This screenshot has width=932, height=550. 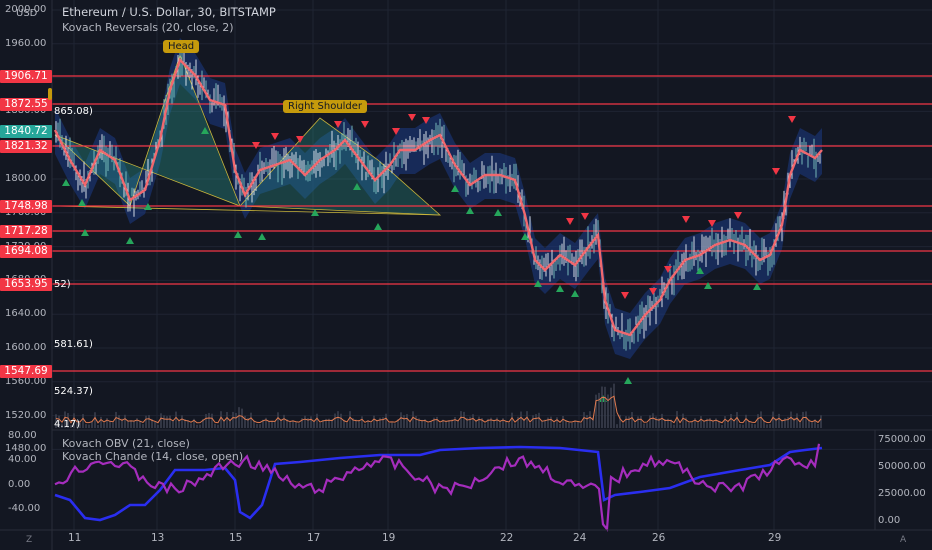 I want to click on left-value: 581.61), so click(x=73, y=344).